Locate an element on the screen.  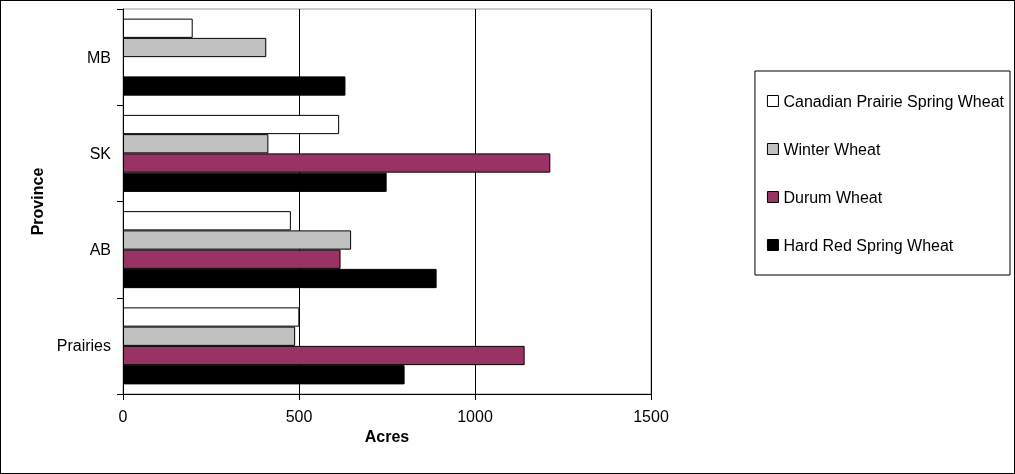
y-axis-title: Province is located at coordinates (37, 201).